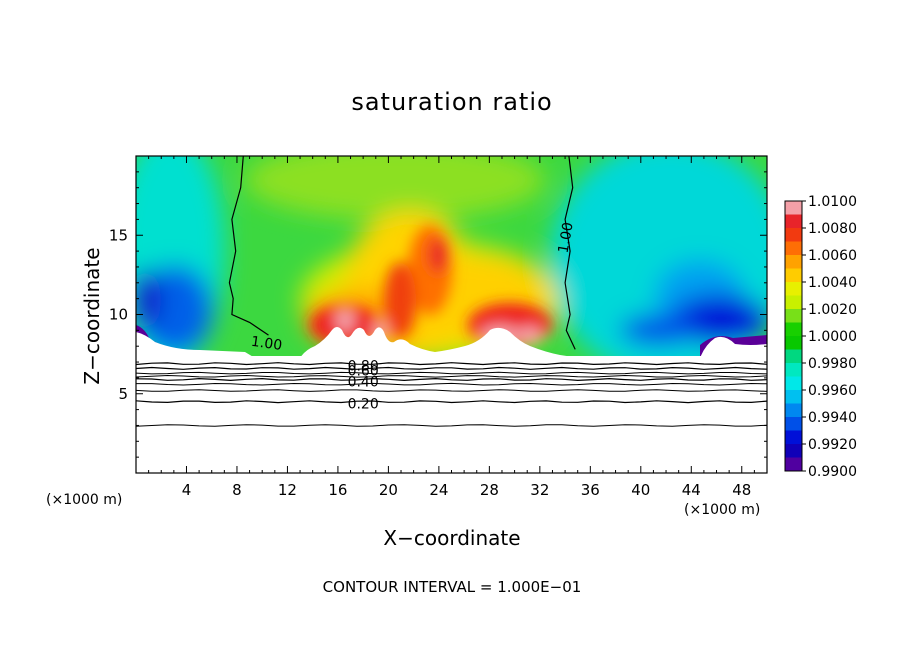  Describe the element at coordinates (337, 490) in the screenshot. I see `x-tick-label: 16` at that location.